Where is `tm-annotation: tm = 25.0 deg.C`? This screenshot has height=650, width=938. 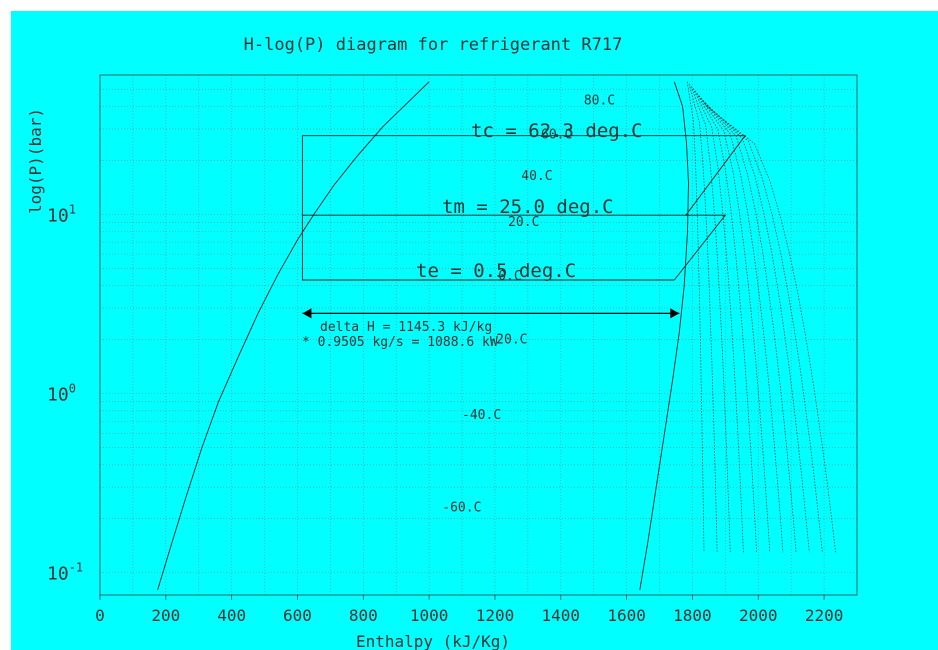 tm-annotation: tm = 25.0 deg.C is located at coordinates (528, 207).